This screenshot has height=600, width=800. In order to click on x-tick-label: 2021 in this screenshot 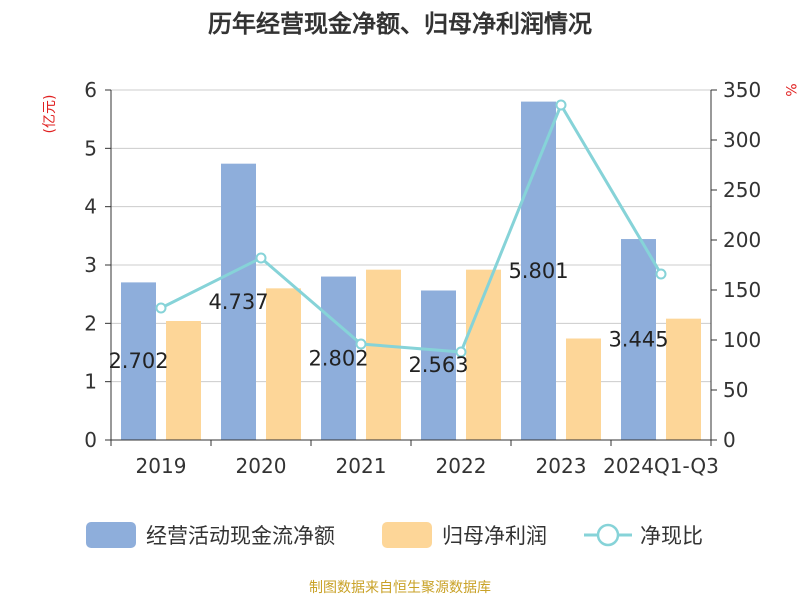, I will do `click(361, 466)`.